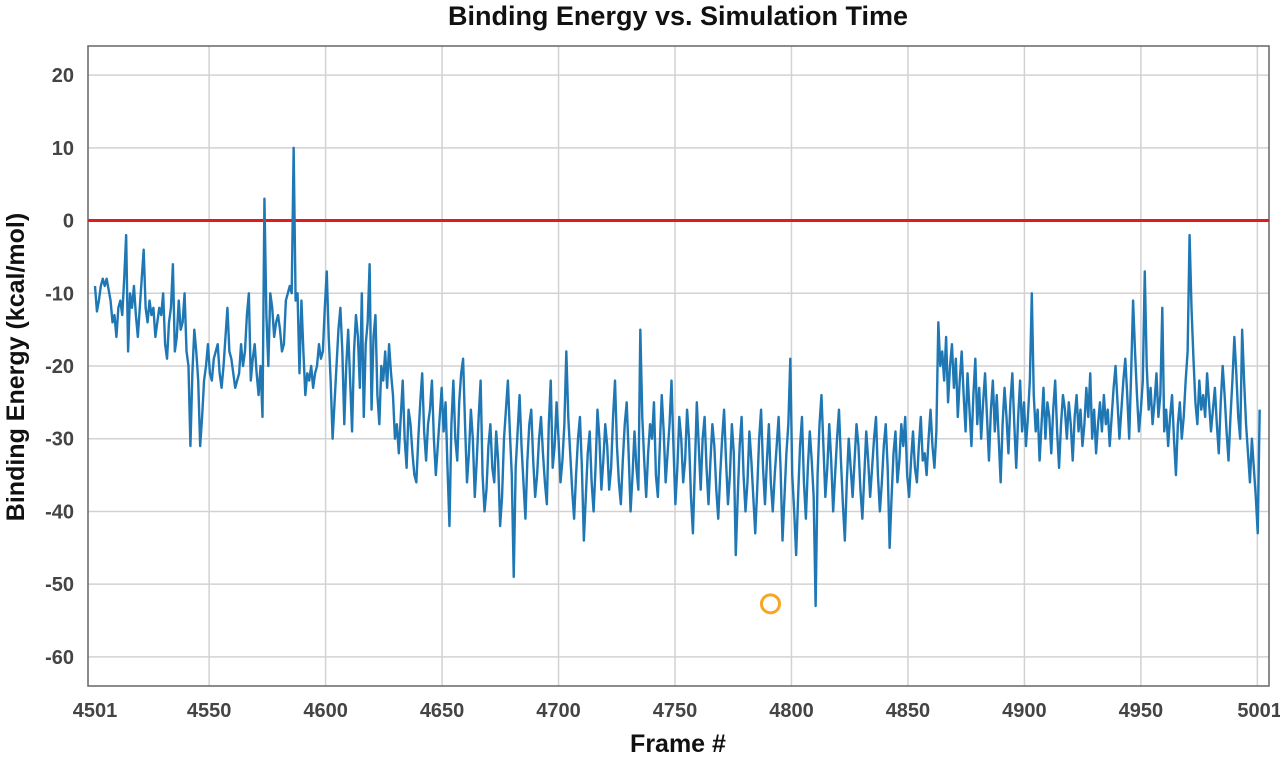 The image size is (1280, 757). Describe the element at coordinates (95, 711) in the screenshot. I see `x-tick-label: 4501` at that location.